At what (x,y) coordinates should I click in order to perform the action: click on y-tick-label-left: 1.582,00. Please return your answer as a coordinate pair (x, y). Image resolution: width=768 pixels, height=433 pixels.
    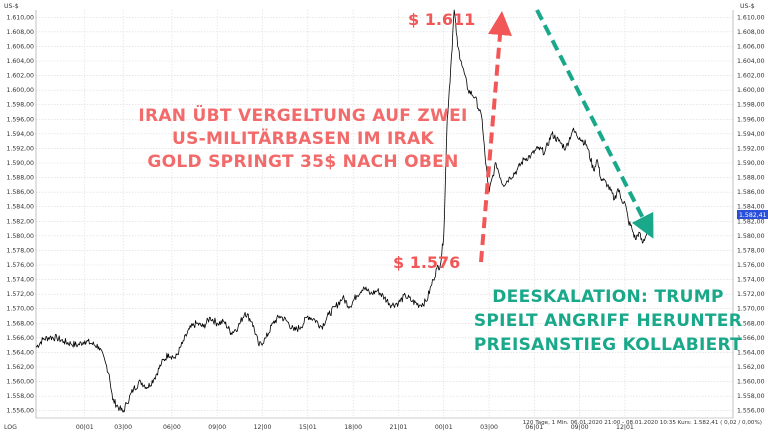
    Looking at the image, I should click on (20, 221).